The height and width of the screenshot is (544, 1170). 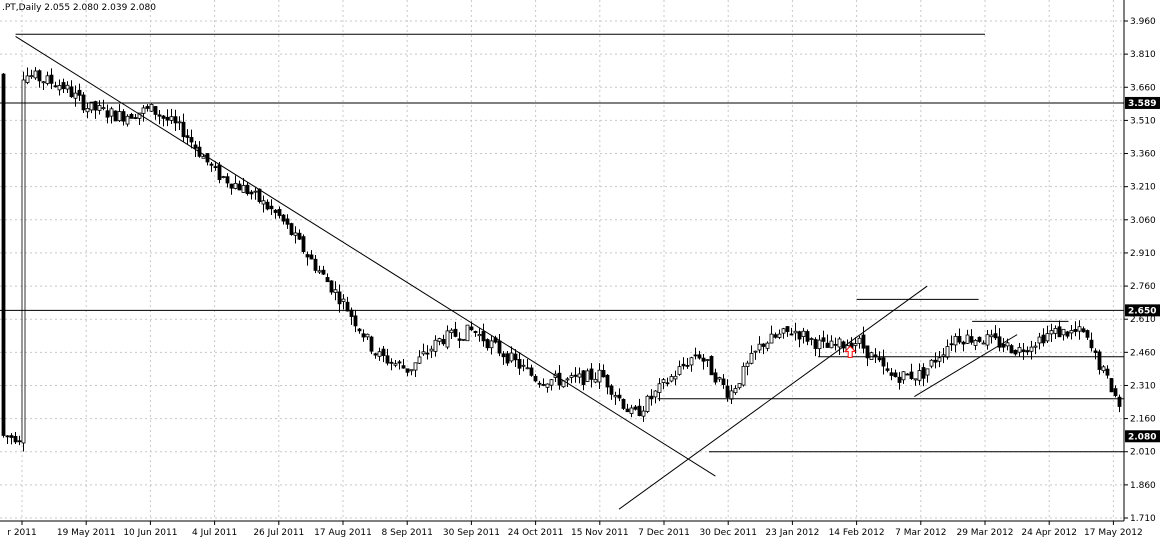 I want to click on x-tick-label: 4 Jul 2011, so click(x=214, y=533).